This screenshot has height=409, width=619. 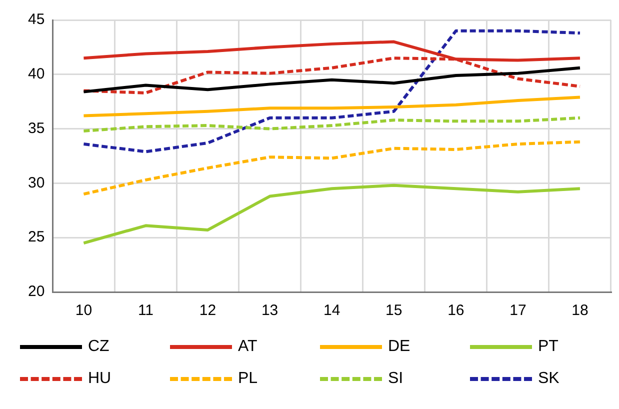 What do you see at coordinates (548, 347) in the screenshot?
I see `legend-label: PT` at bounding box center [548, 347].